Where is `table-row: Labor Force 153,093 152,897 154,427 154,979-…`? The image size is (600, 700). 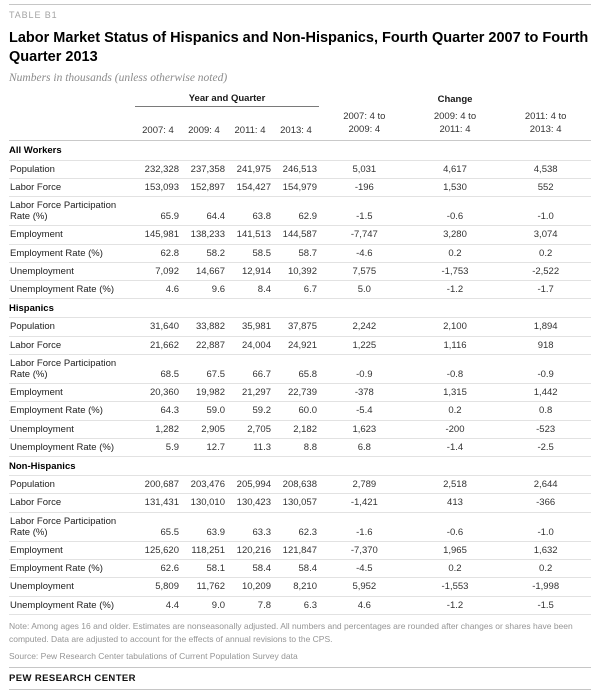
table-row: Labor Force 153,093 152,897 154,427 154,979-… is located at coordinates (300, 187).